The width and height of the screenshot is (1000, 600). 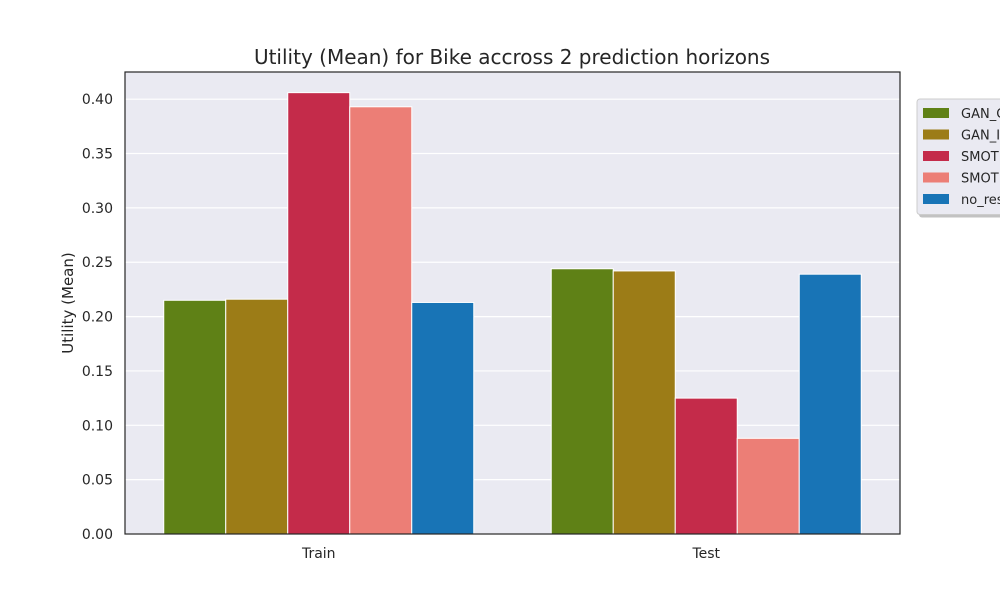 What do you see at coordinates (97, 209) in the screenshot?
I see `y-tick-label: 0.30` at bounding box center [97, 209].